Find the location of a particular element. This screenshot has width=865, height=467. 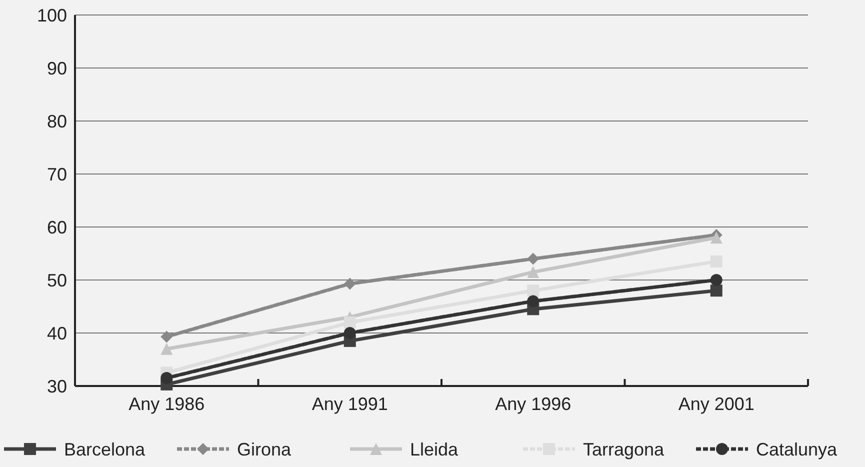

y-tick-label: 50 is located at coordinates (56, 280).